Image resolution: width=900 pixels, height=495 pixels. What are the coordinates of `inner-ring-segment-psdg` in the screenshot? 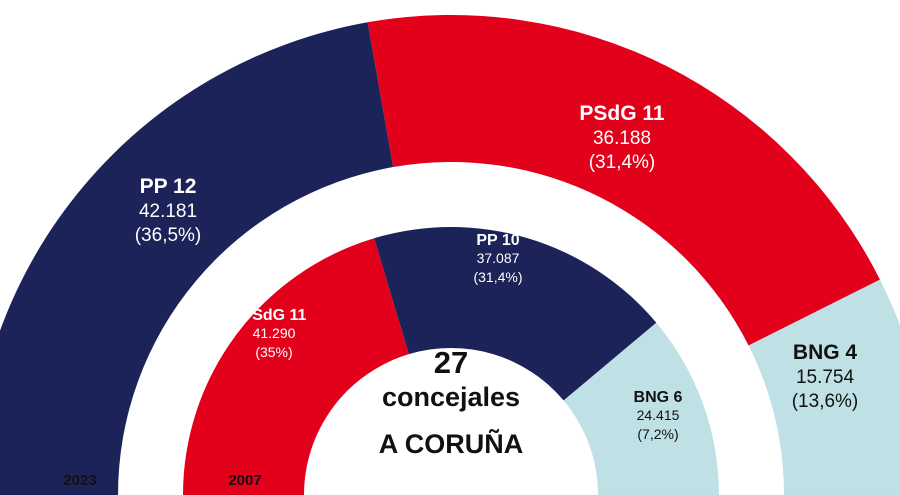 It's located at (296, 366).